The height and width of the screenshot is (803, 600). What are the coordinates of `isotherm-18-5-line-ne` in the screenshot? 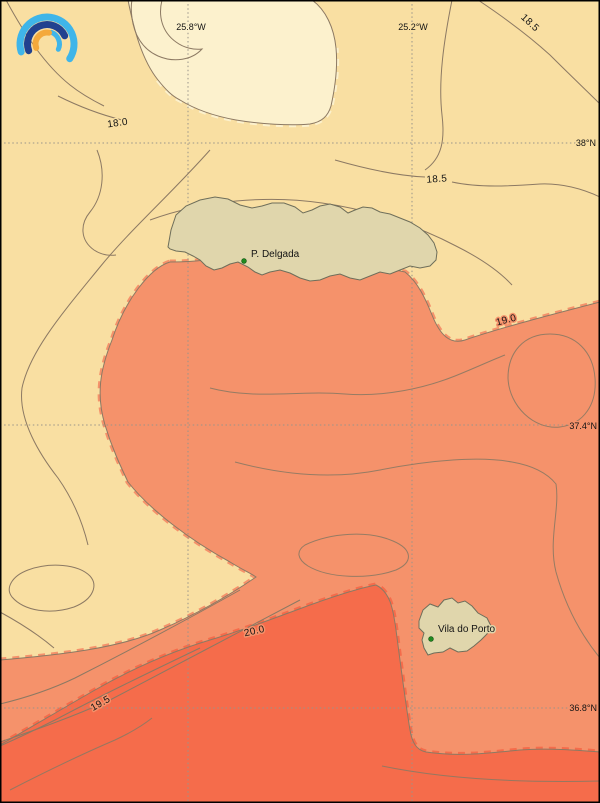 It's located at (538, 52).